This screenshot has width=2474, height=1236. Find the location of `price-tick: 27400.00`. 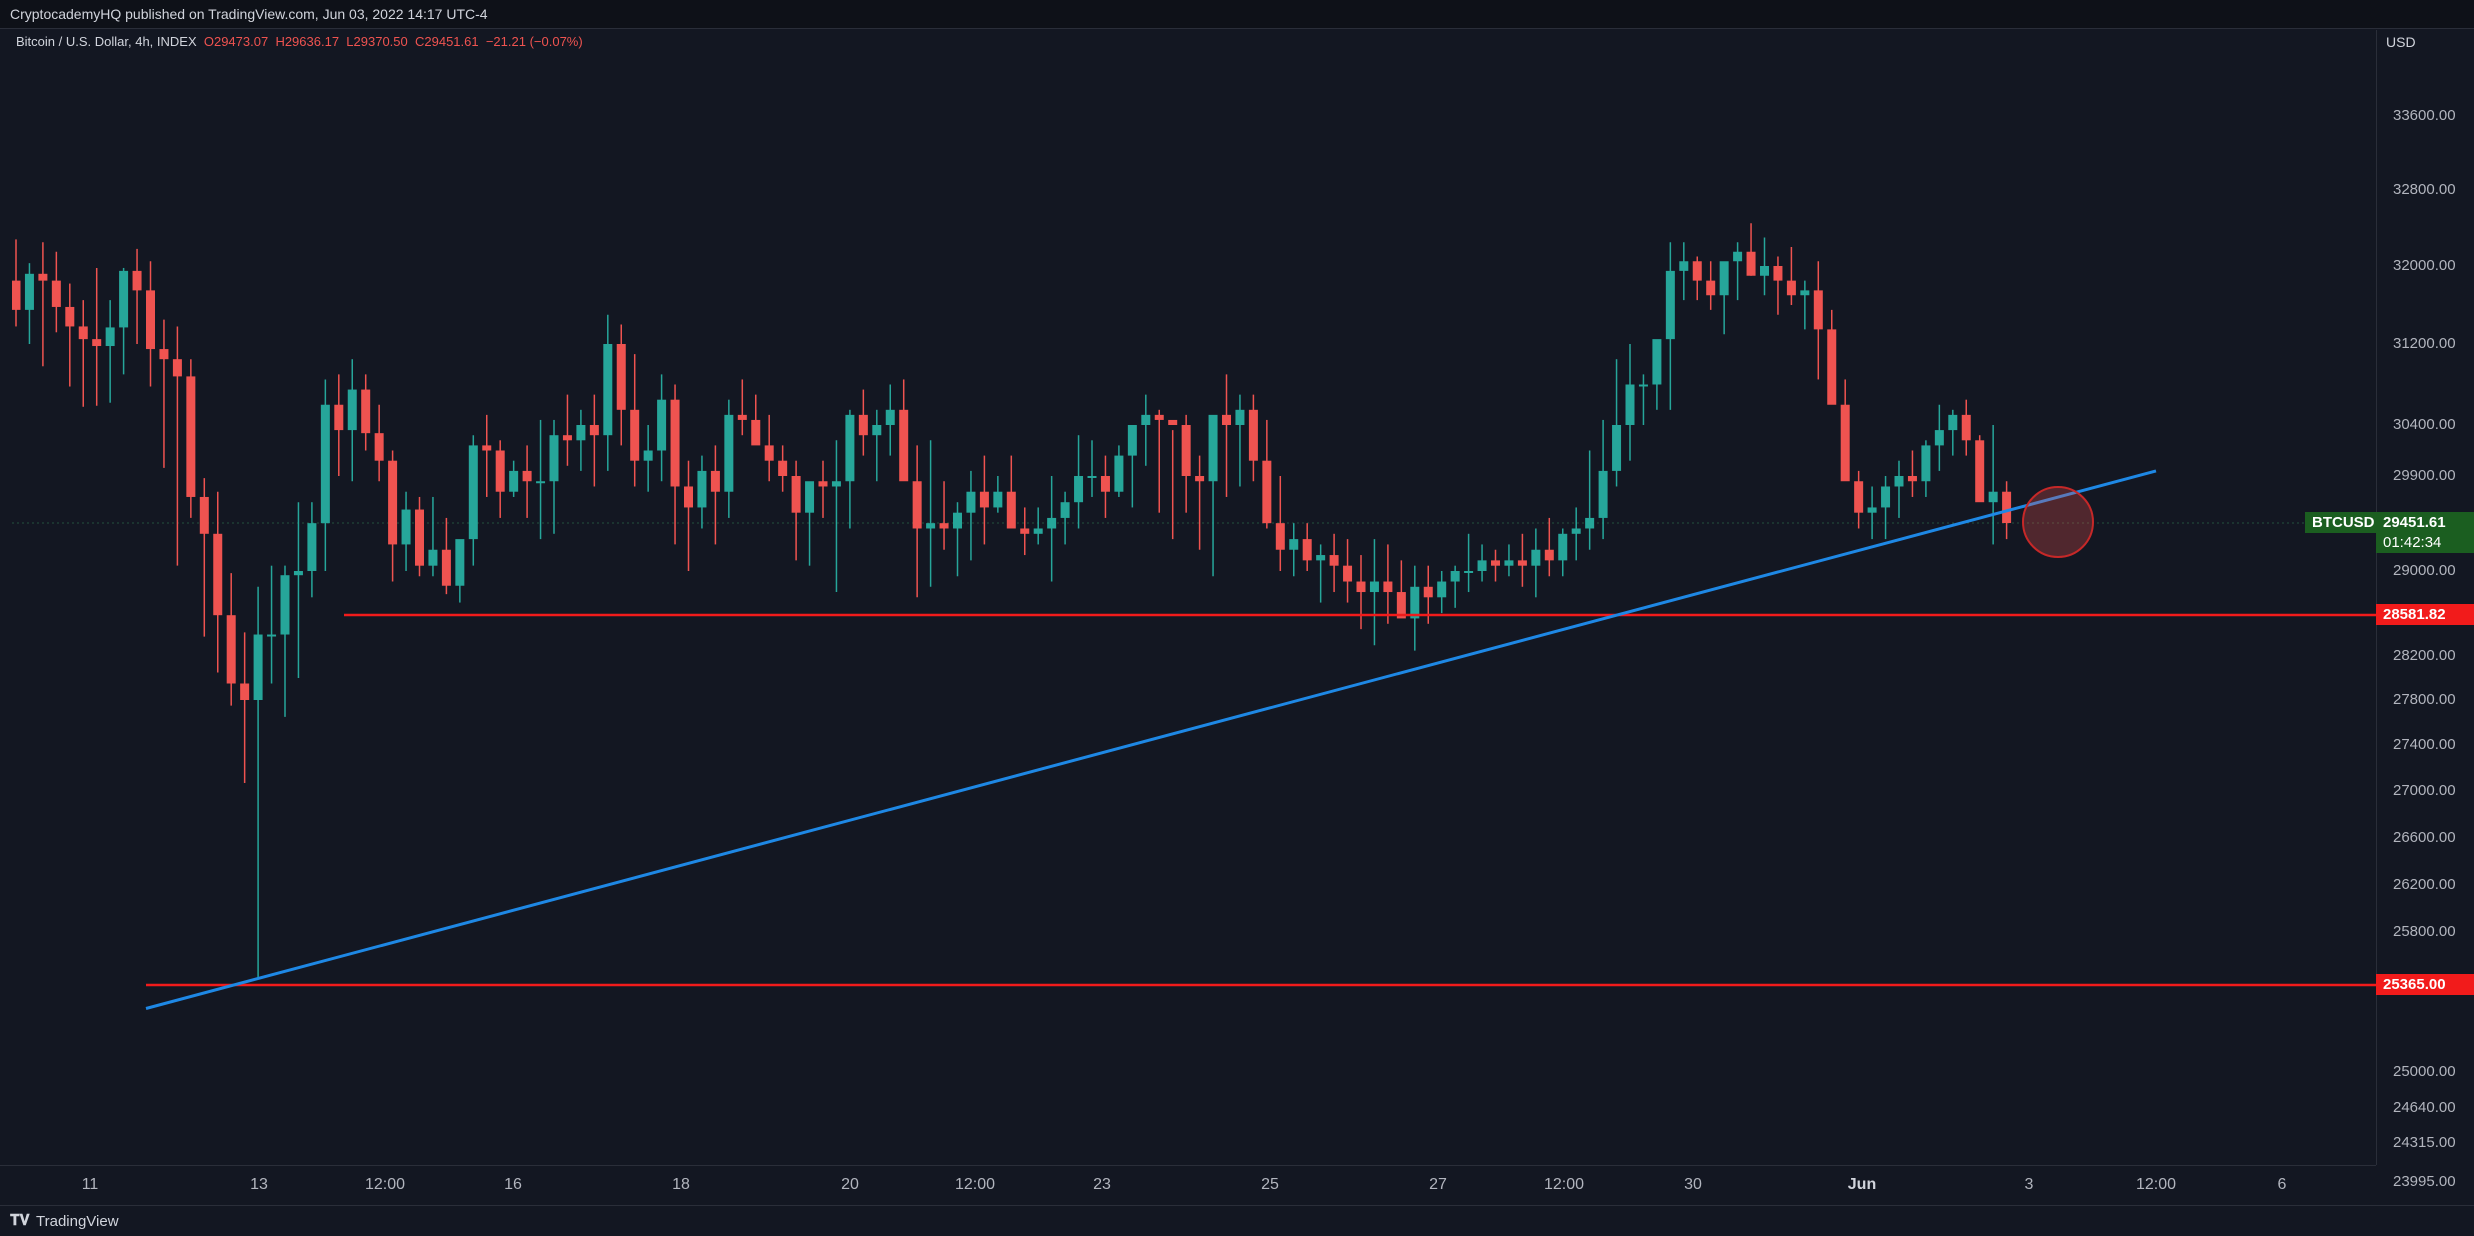

price-tick: 27400.00 is located at coordinates (2424, 744).